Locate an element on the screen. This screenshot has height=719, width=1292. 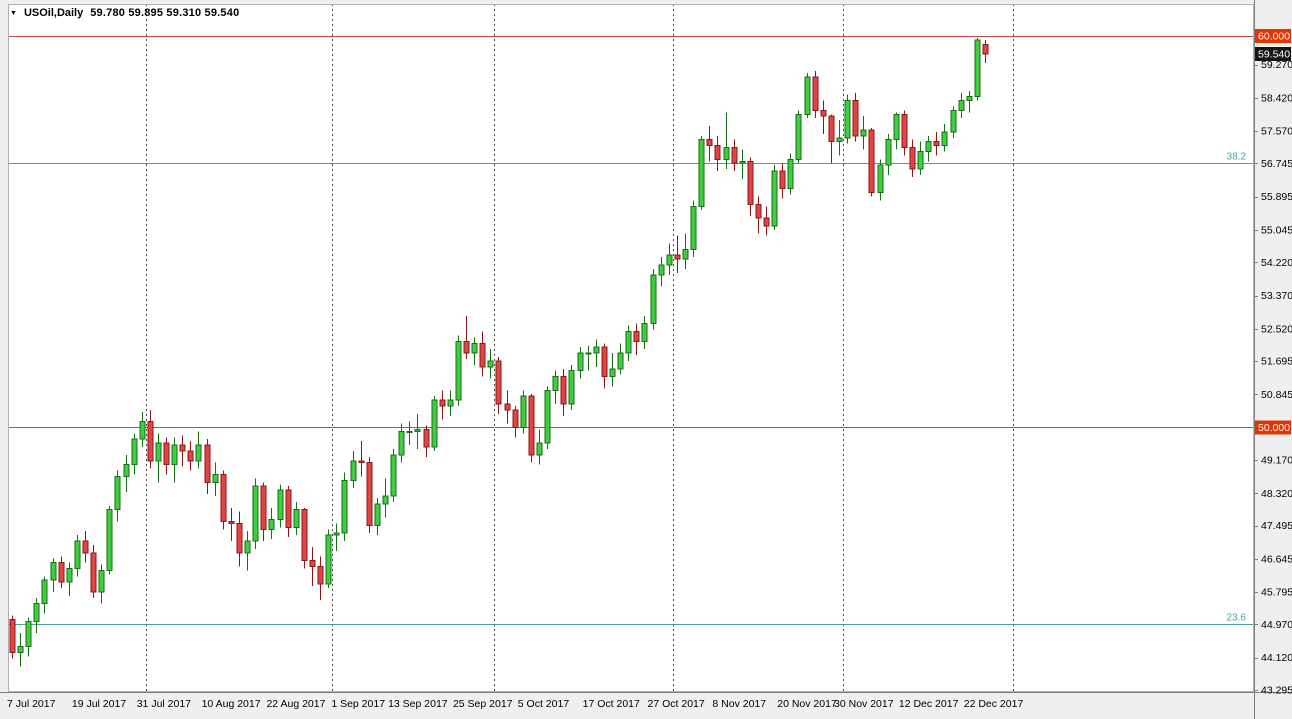
price-tick-label: 50.845 is located at coordinates (1276, 395).